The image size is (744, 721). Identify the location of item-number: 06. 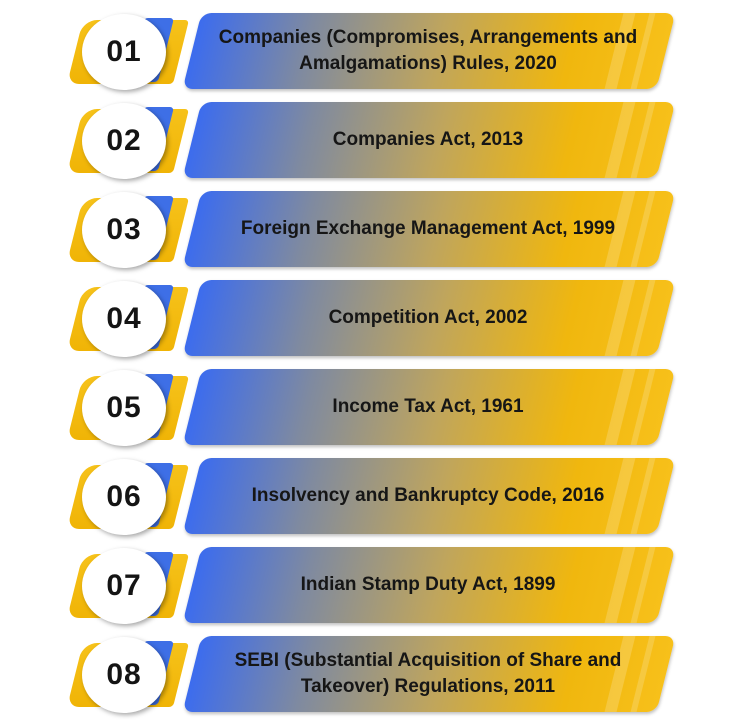
(124, 496).